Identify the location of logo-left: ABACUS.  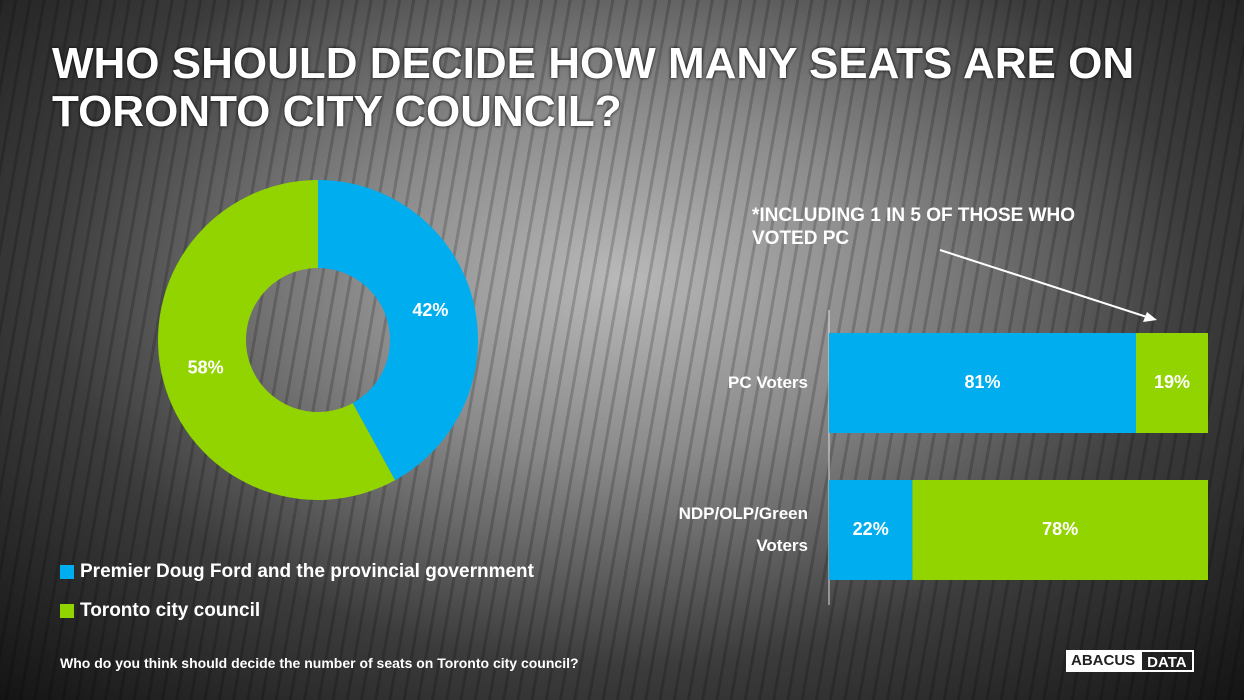
(1103, 661).